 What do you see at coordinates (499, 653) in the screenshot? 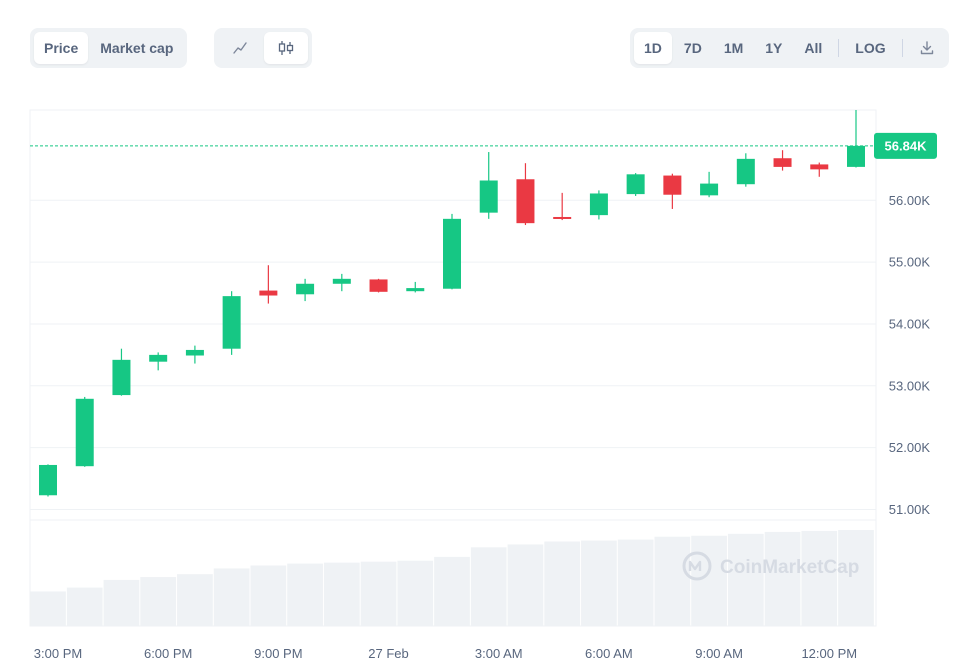
I see `x-tick-label: 3:00 AM` at bounding box center [499, 653].